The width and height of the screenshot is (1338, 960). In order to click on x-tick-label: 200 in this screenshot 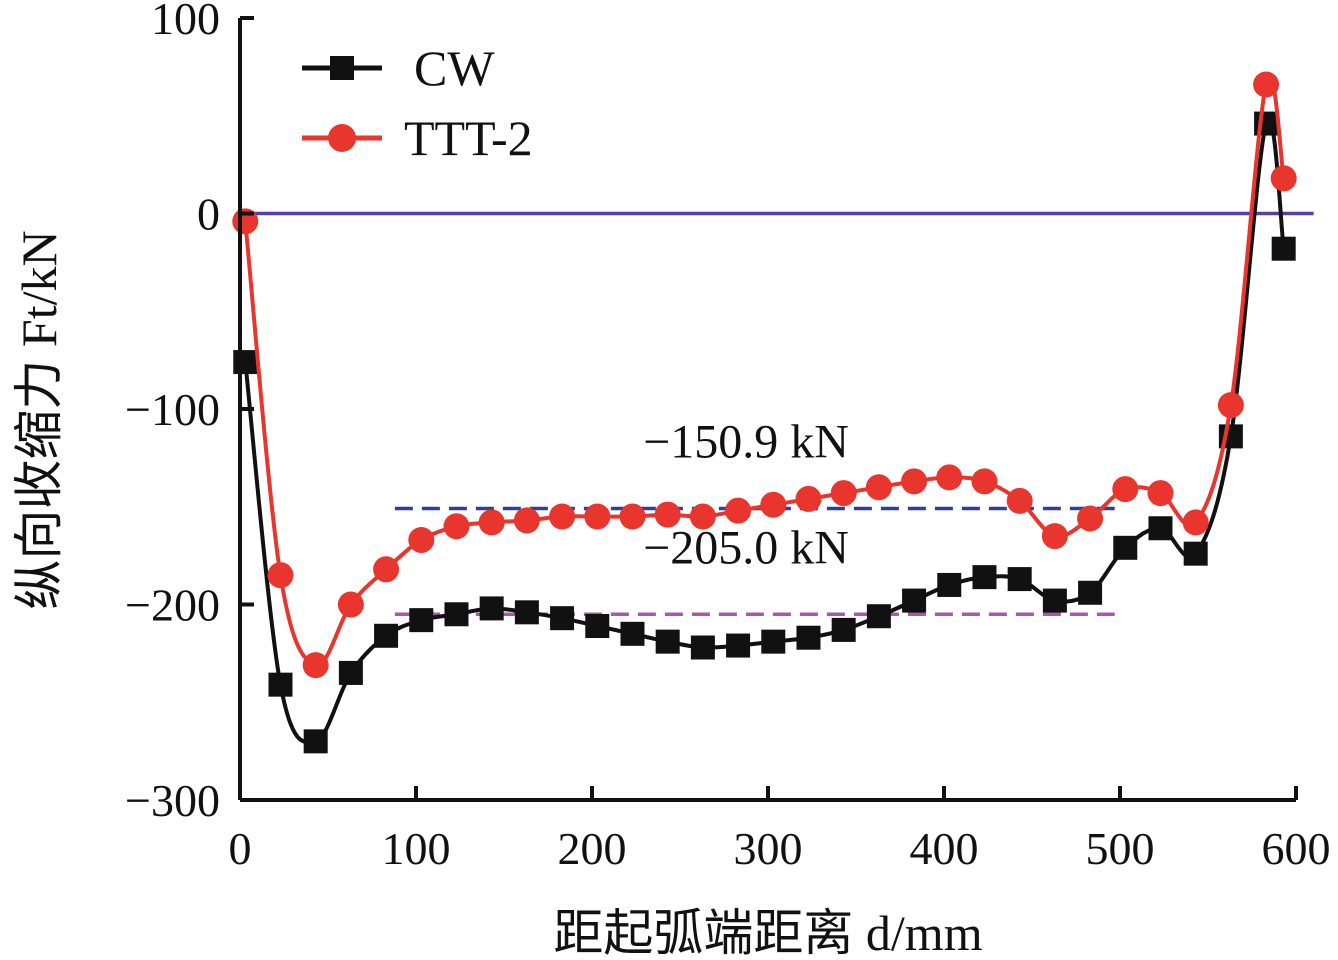, I will do `click(592, 848)`.